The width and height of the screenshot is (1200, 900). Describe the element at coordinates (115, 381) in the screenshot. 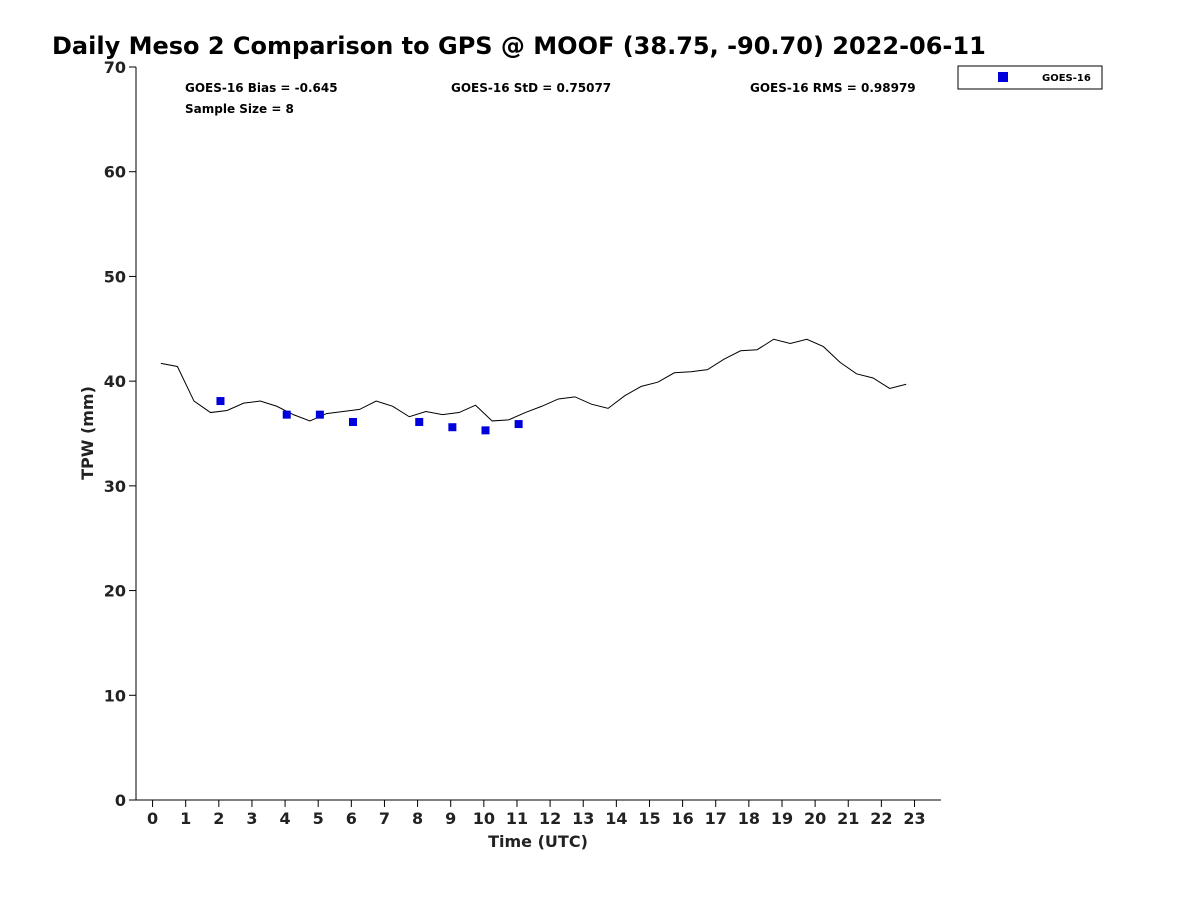

I see `y-tick-label: 40` at that location.